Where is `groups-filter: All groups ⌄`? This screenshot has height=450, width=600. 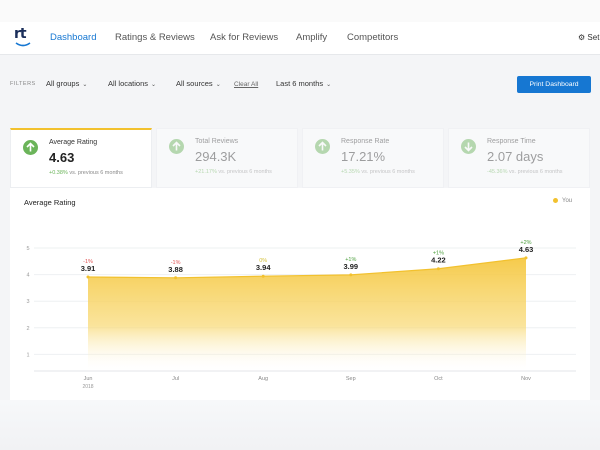
groups-filter: All groups ⌄ is located at coordinates (66, 83).